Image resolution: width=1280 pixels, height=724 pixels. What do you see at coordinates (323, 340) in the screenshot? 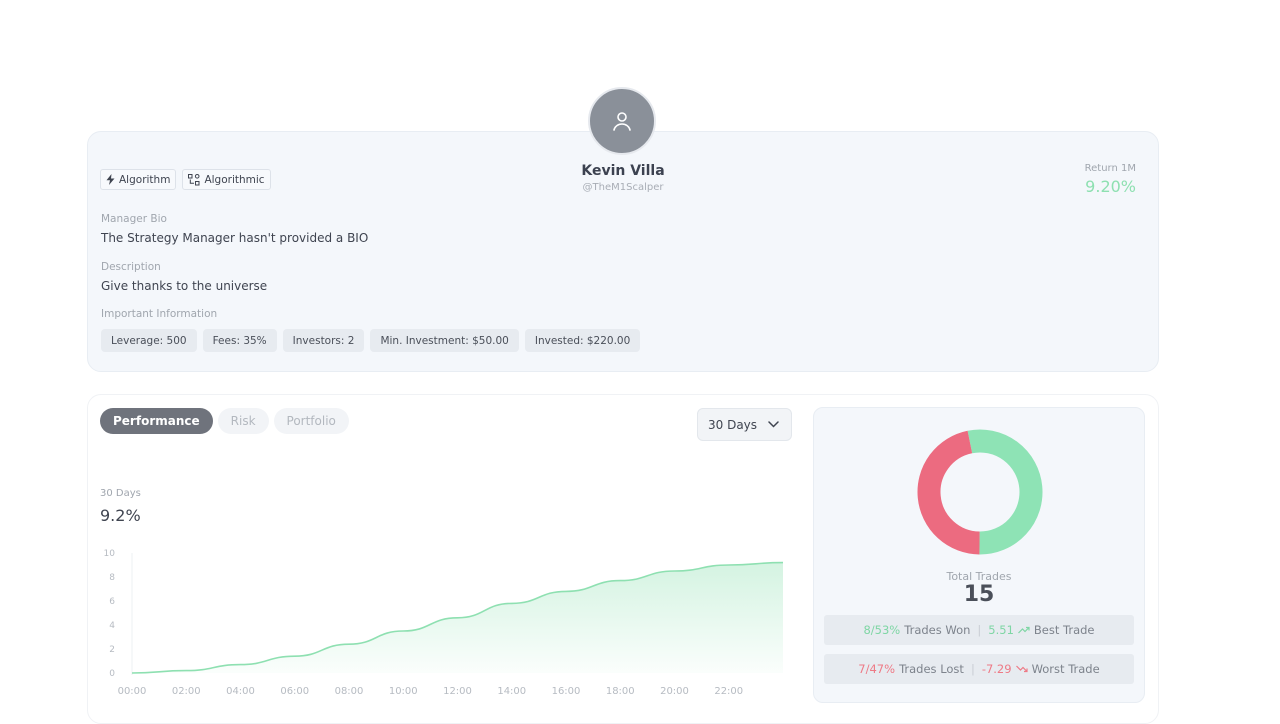
I see `chip-investors: Investors: 2` at bounding box center [323, 340].